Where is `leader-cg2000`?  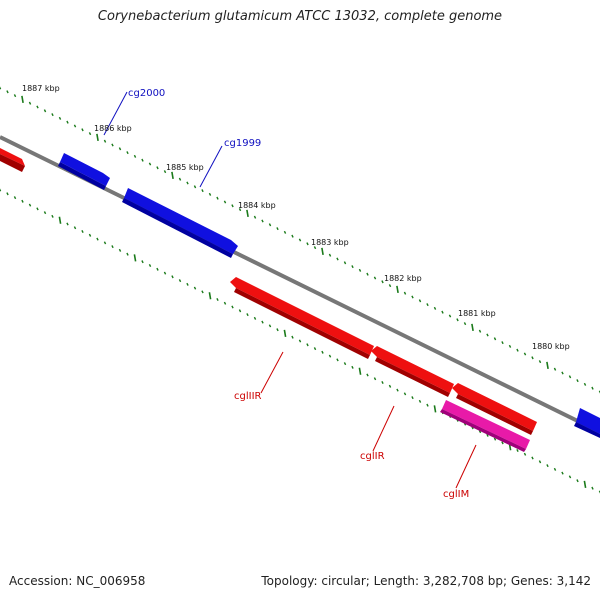 leader-cg2000 is located at coordinates (115, 113).